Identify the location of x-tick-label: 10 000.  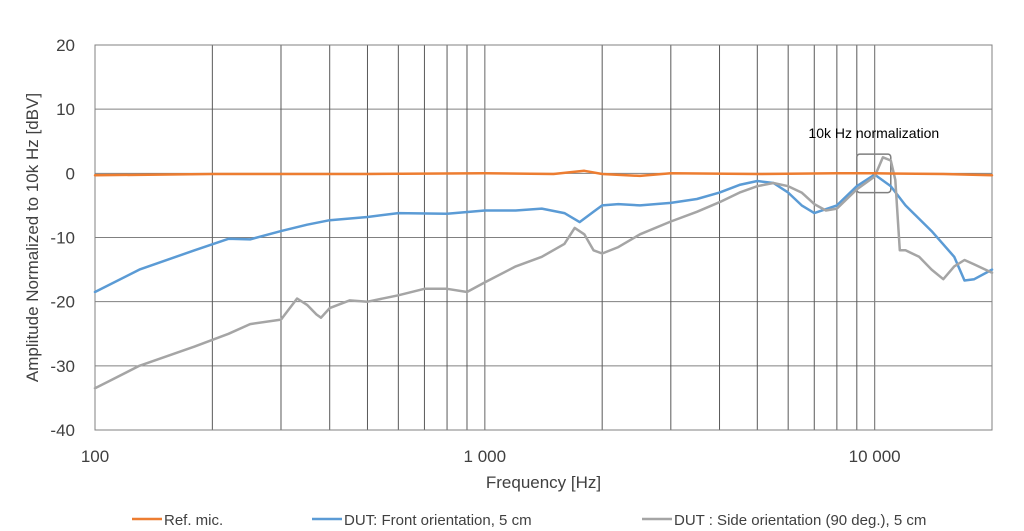
(875, 456).